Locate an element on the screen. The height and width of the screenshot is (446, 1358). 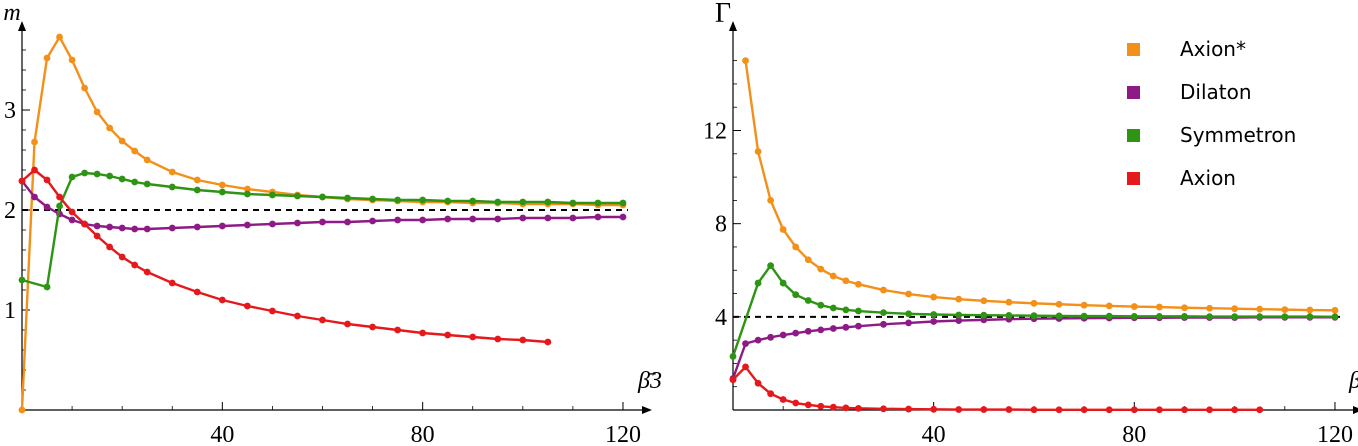
series-symmetron is located at coordinates (1034, 311).